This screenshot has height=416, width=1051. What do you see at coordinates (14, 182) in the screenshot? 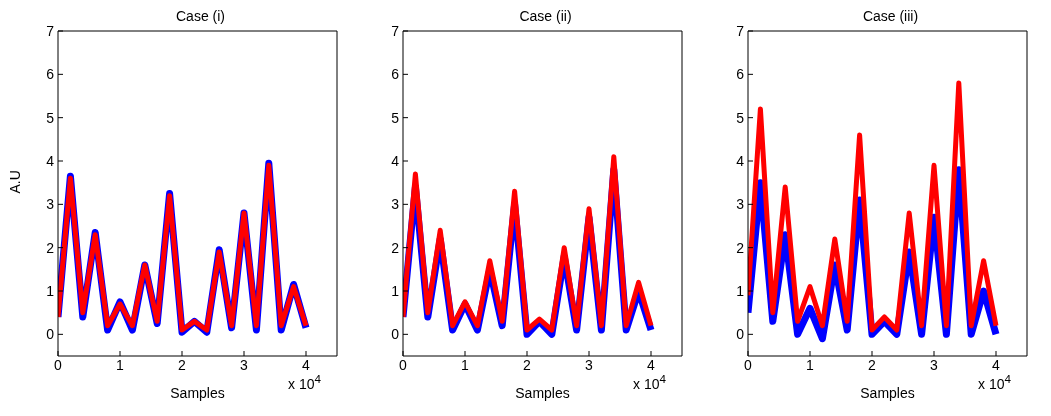
I see `y-axis-title: A.U` at bounding box center [14, 182].